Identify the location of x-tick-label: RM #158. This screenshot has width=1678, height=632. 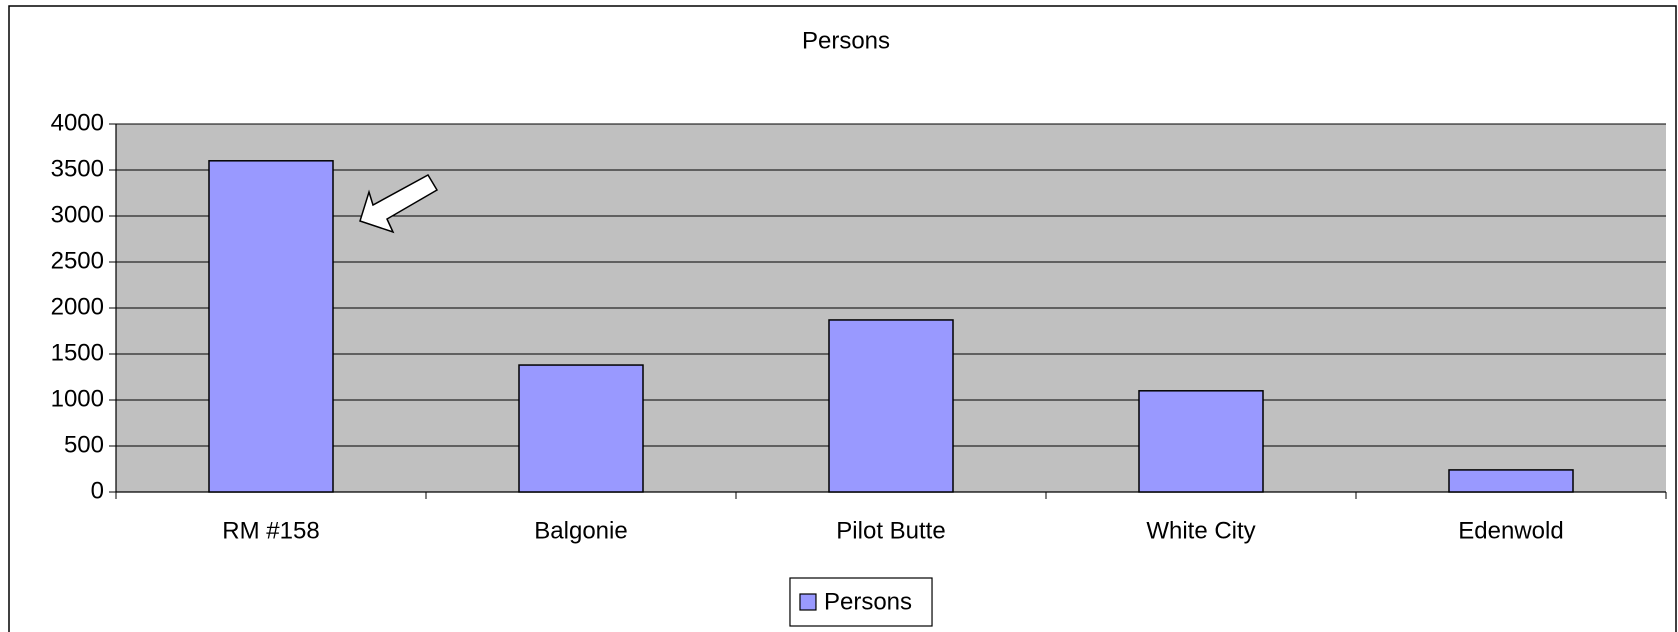
(270, 530).